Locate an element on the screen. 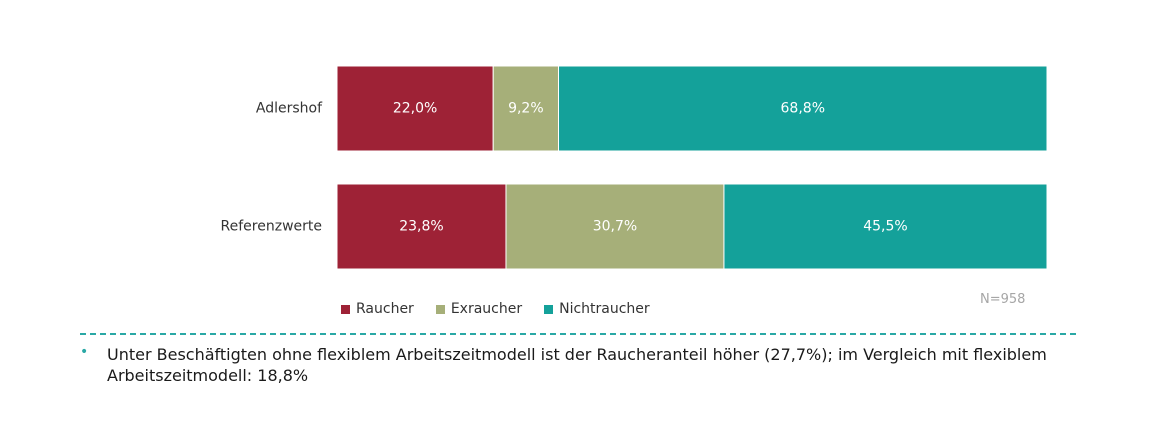 The height and width of the screenshot is (424, 1160). data-label-referenzwerte-nichtraucher: 45,5% is located at coordinates (885, 227).